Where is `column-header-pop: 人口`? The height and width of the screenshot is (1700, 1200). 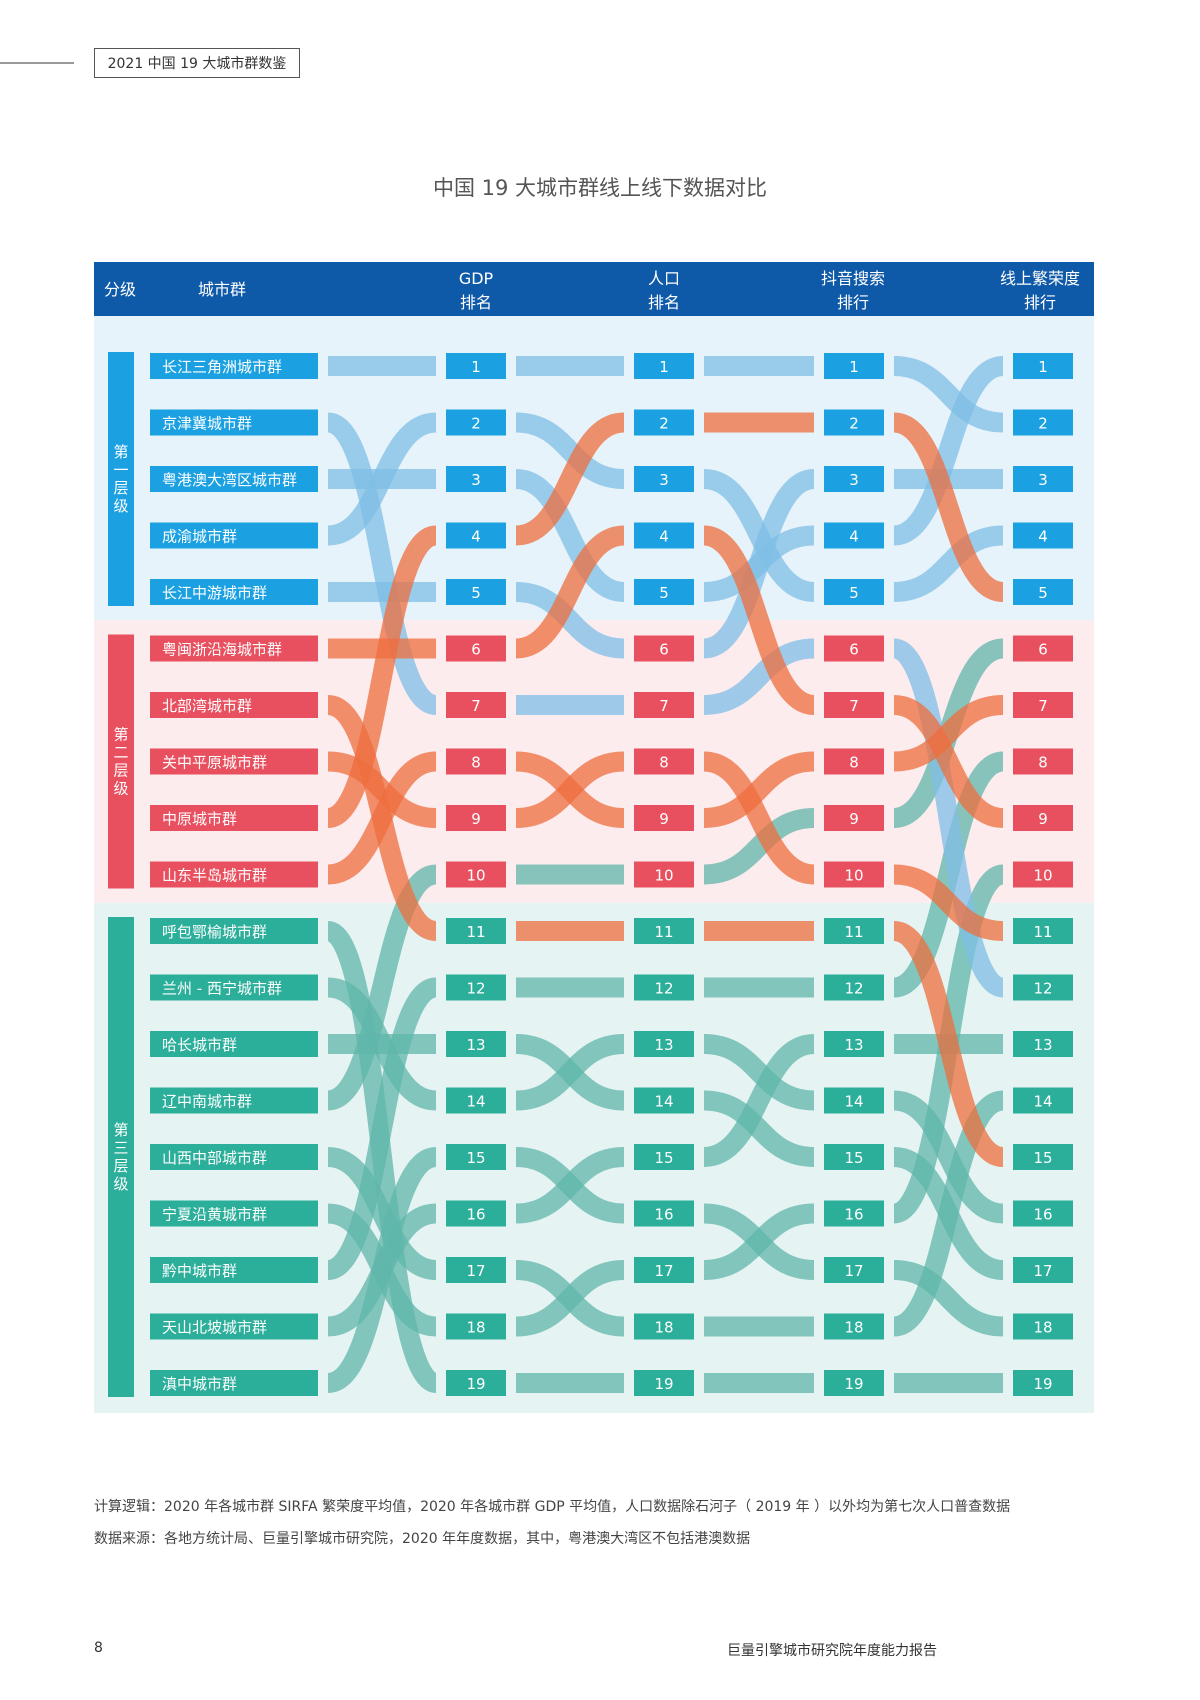
column-header-pop: 人口 is located at coordinates (664, 278).